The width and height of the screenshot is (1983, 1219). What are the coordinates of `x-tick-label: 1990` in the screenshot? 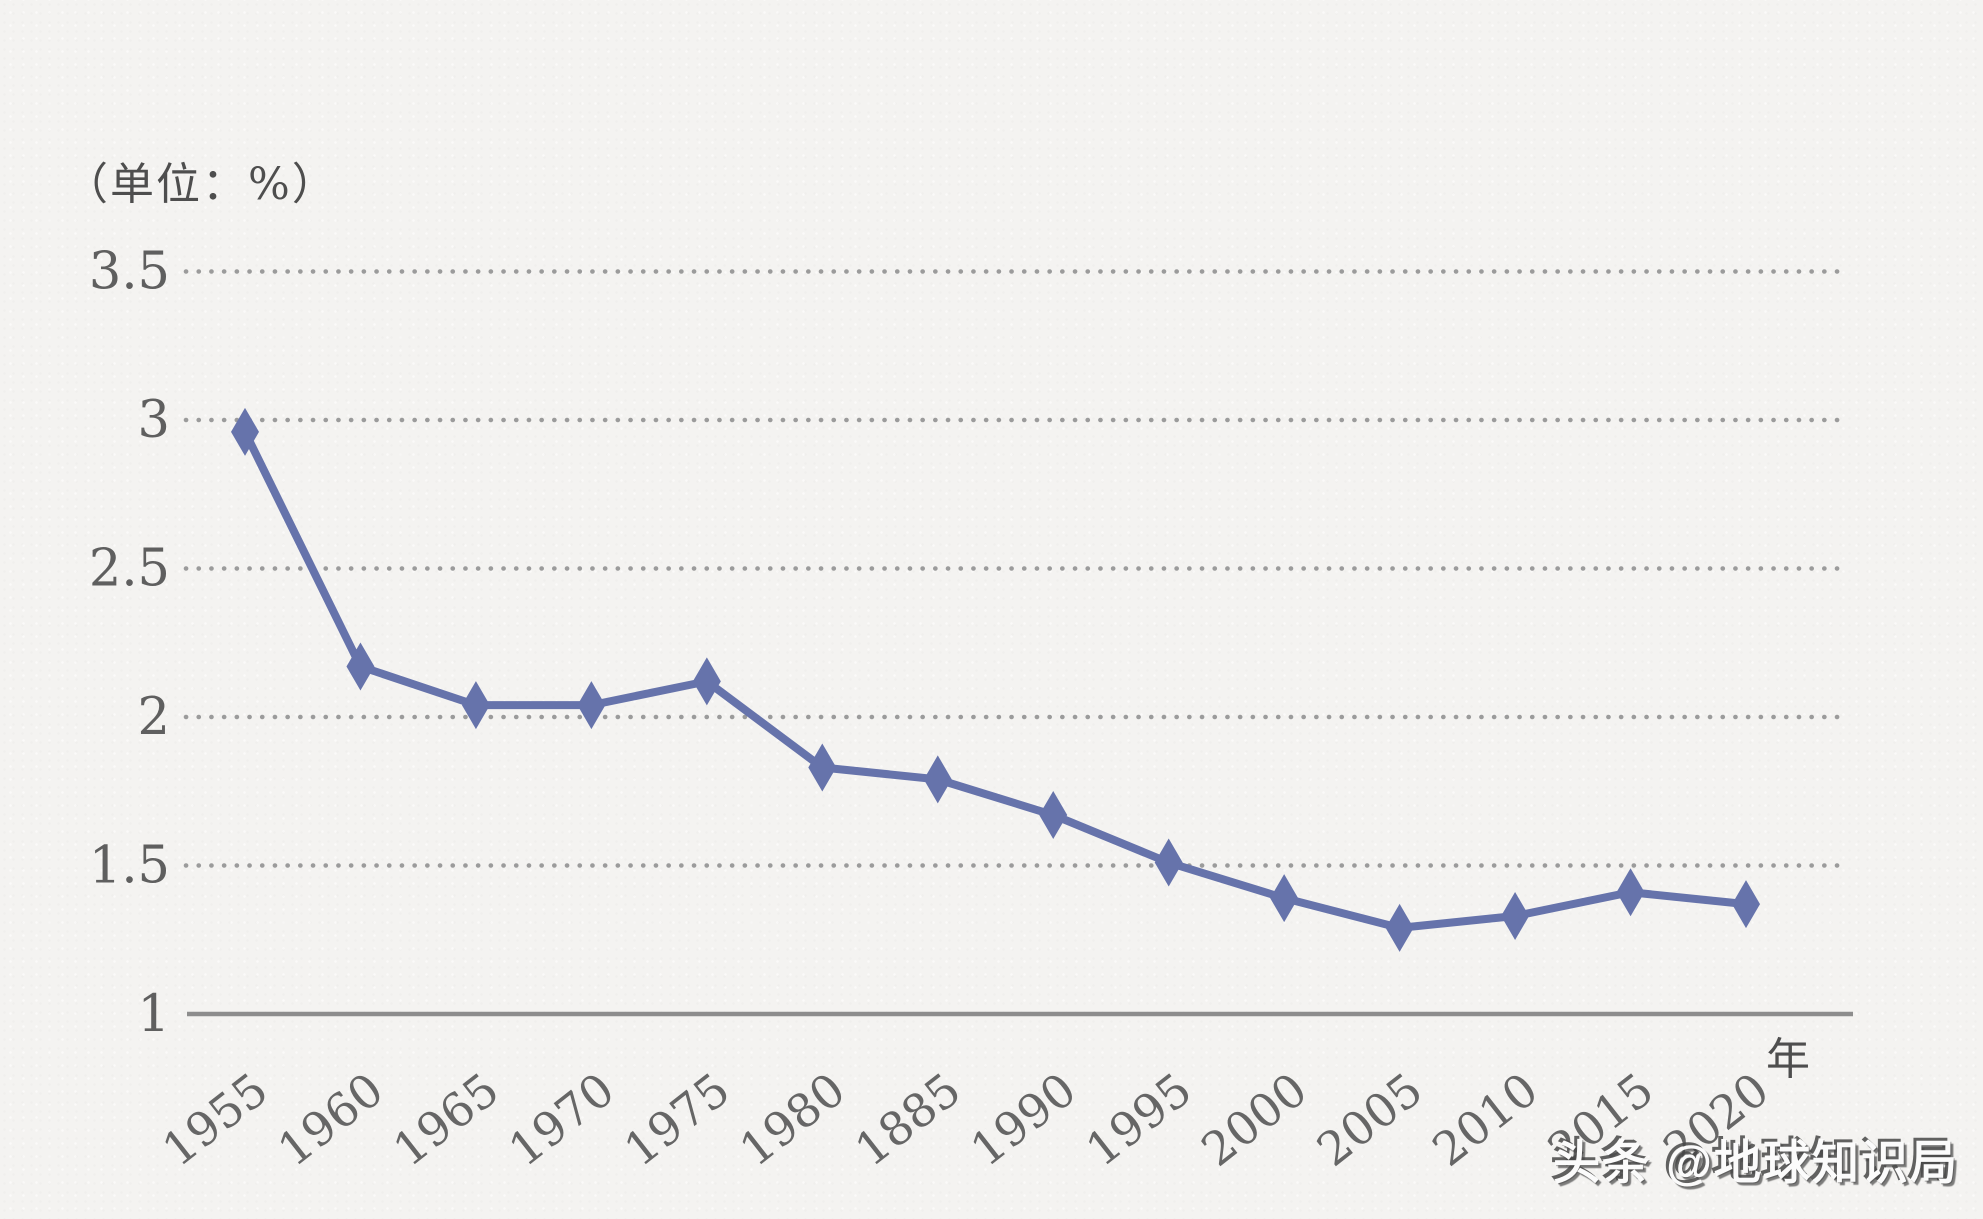 It's located at (1023, 1119).